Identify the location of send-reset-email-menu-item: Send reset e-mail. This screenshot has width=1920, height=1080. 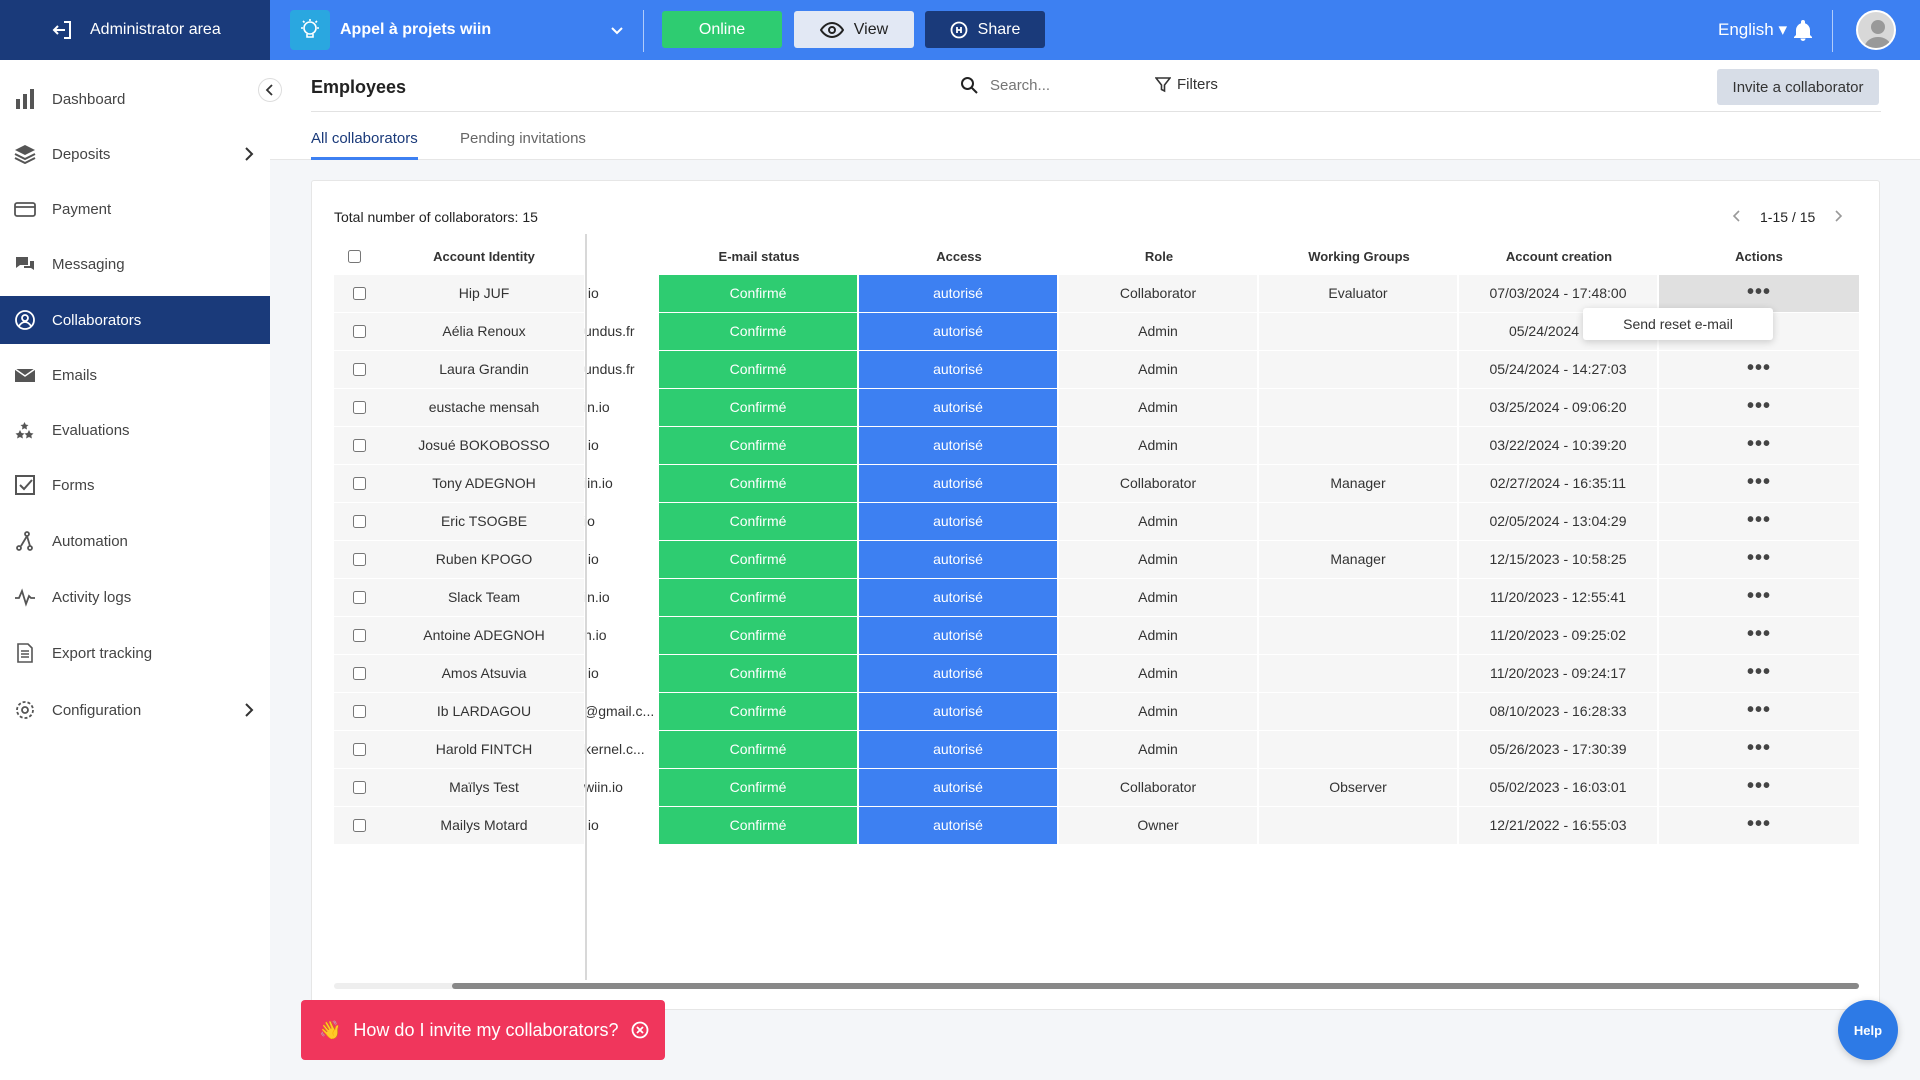
(1678, 324).